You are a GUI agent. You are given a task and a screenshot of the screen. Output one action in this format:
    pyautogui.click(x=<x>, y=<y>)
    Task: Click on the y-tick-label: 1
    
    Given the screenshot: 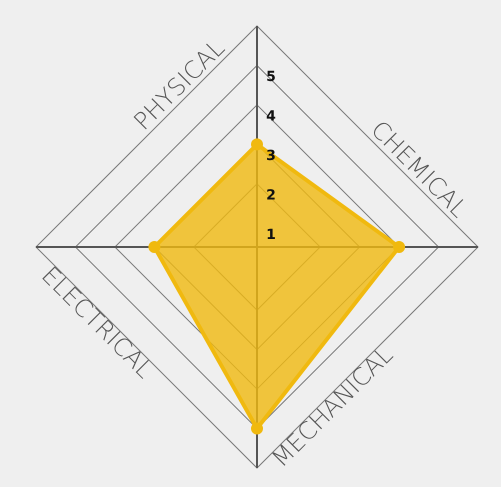 What is the action you would take?
    pyautogui.click(x=271, y=234)
    